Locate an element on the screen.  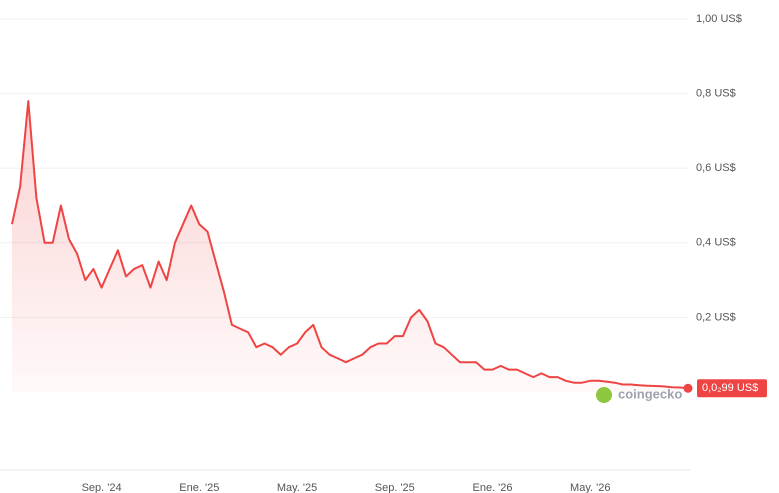
price-label-bg is located at coordinates (732, 388).